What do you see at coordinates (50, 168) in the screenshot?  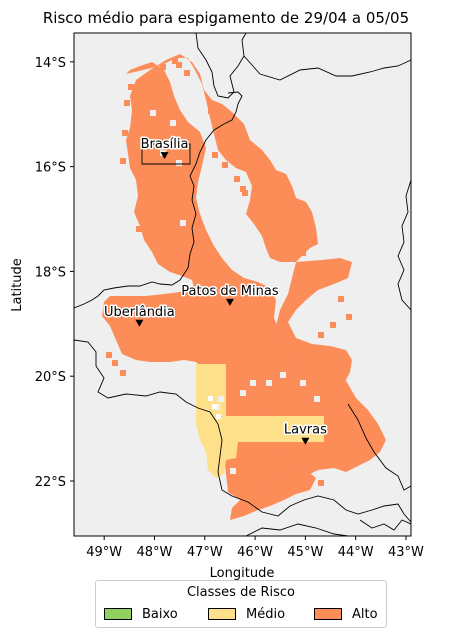 I see `y-tick-label: 16°S` at bounding box center [50, 168].